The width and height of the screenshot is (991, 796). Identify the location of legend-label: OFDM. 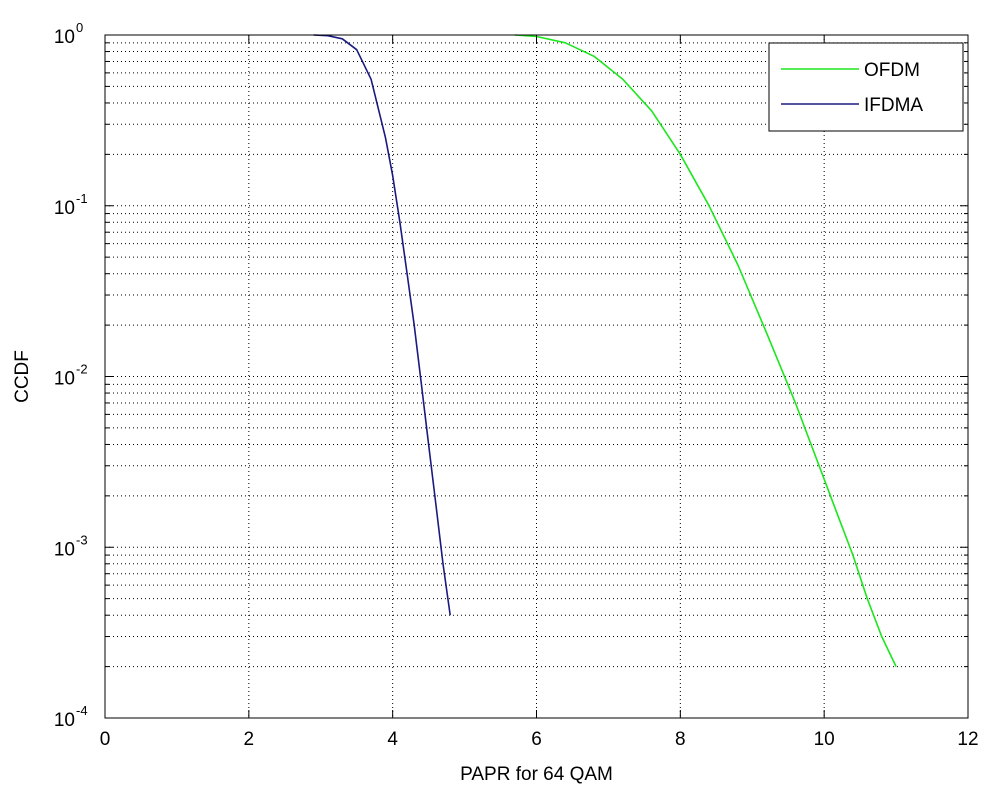
(892, 70).